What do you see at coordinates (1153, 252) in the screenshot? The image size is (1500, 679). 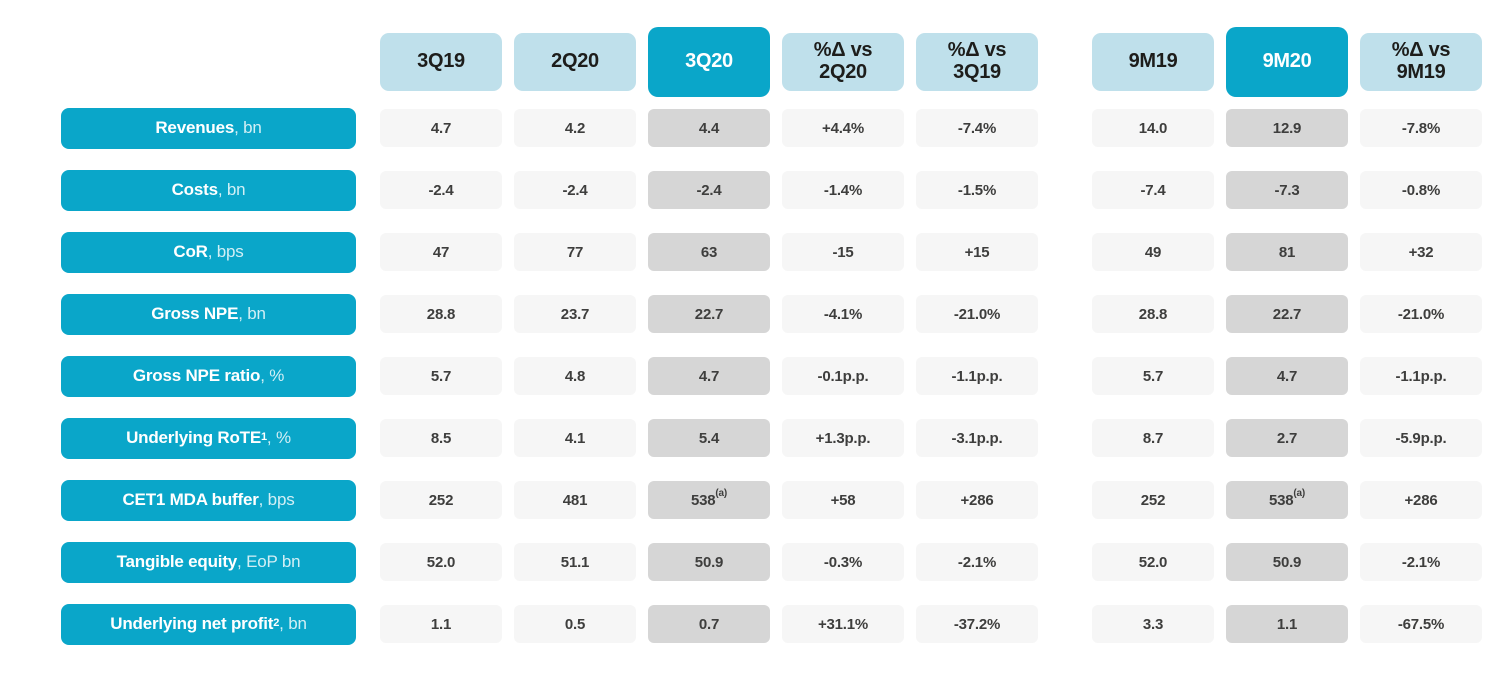 I see `cell-cor-9m19: 49` at bounding box center [1153, 252].